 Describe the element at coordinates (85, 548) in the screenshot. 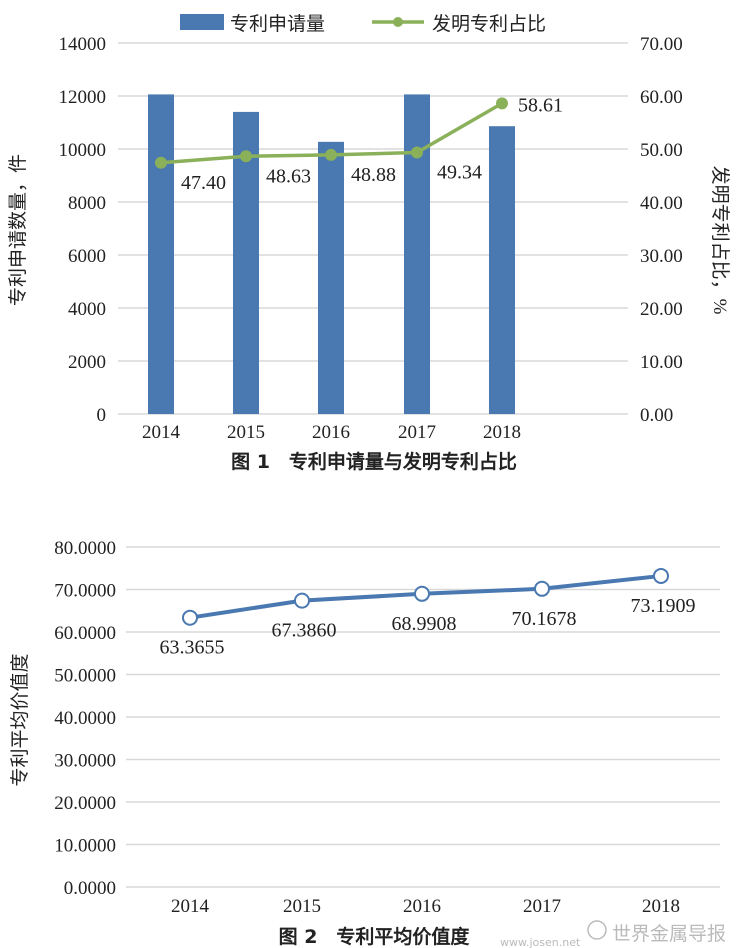

I see `y-tick-label: 80.0000` at that location.